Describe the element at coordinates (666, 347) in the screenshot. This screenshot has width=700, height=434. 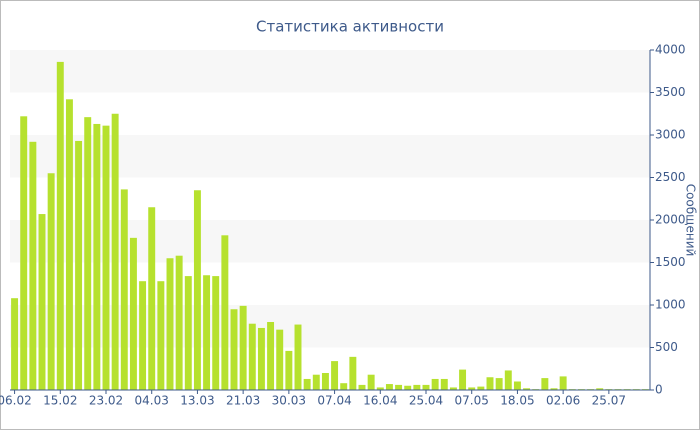
I see `y-tick-label: 500` at that location.